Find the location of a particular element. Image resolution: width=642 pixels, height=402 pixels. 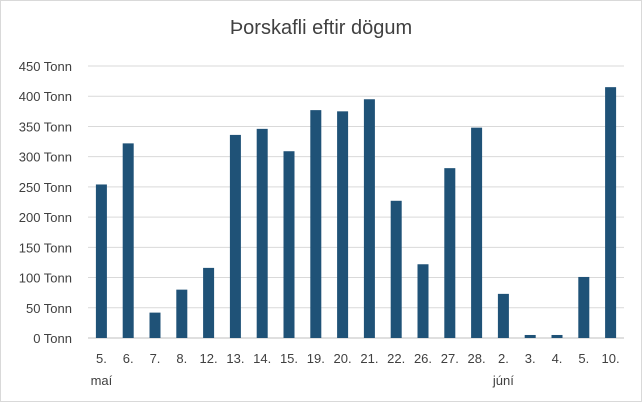

x-tick-label: 13. is located at coordinates (235, 358).